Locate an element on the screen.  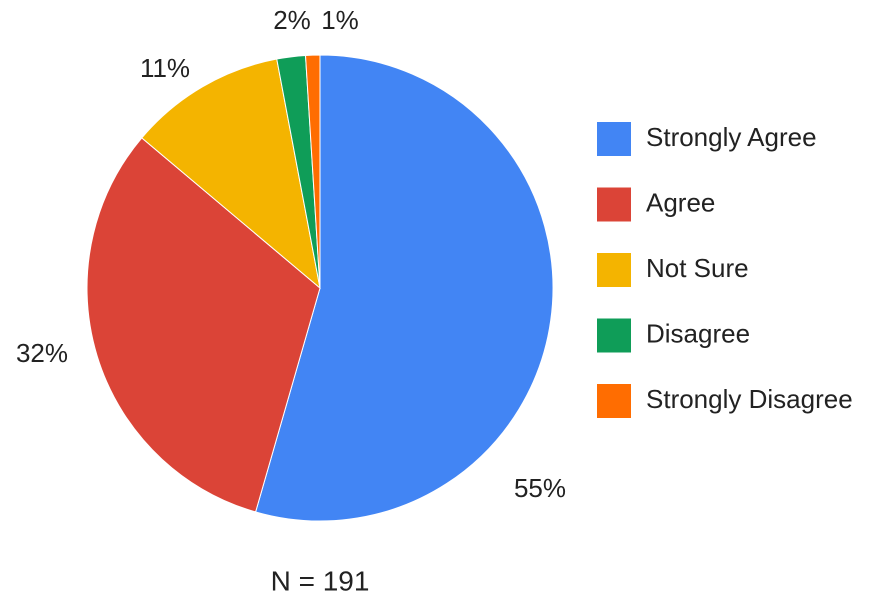
data-label: 55% is located at coordinates (540, 488).